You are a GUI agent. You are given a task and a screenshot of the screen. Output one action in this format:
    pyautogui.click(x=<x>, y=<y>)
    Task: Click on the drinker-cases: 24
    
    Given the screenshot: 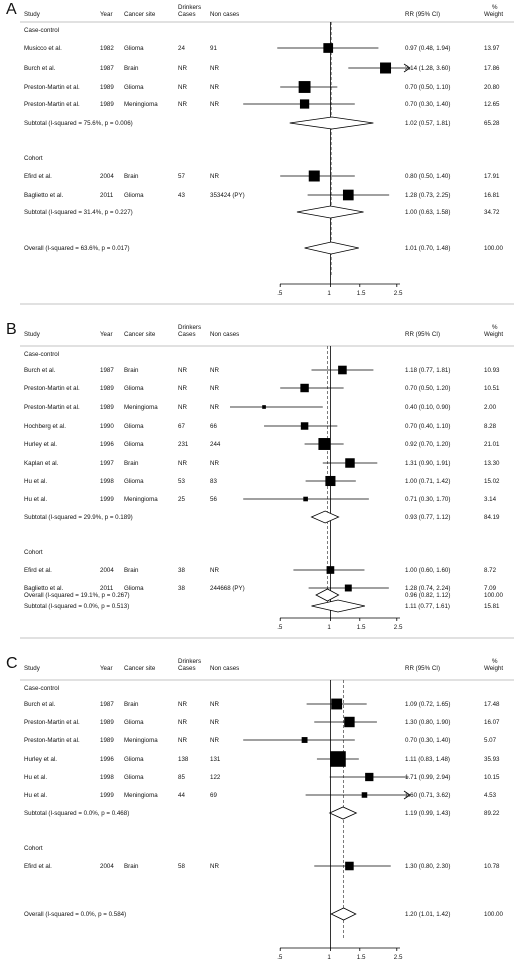 What is the action you would take?
    pyautogui.click(x=181, y=48)
    